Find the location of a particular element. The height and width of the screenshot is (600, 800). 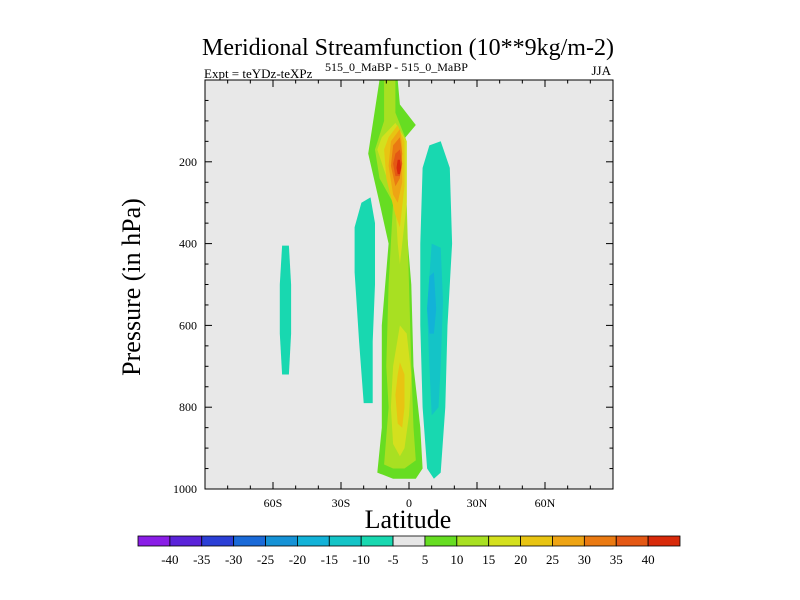

x-tick-label: 0 is located at coordinates (409, 503).